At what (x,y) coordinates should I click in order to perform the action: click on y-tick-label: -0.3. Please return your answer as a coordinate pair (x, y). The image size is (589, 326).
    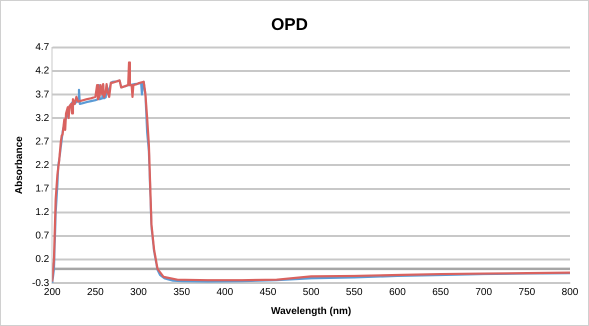
    Looking at the image, I should click on (41, 283).